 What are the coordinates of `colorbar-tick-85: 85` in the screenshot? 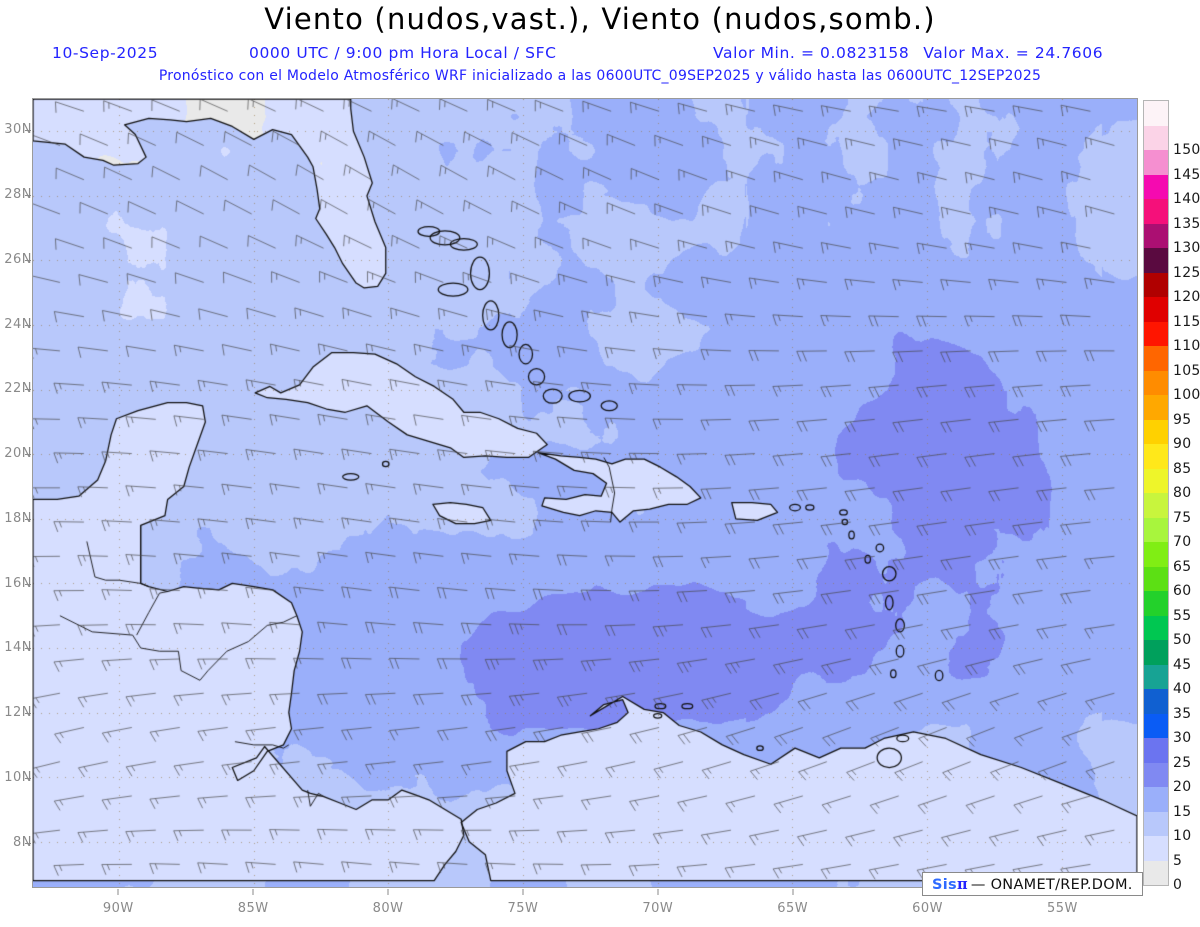 It's located at (1182, 468).